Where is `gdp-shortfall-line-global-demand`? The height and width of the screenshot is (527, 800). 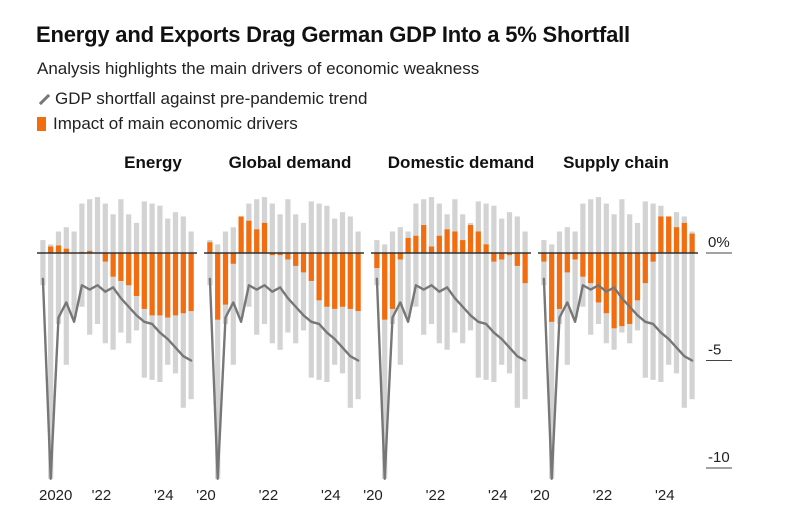 gdp-shortfall-line-global-demand is located at coordinates (284, 378).